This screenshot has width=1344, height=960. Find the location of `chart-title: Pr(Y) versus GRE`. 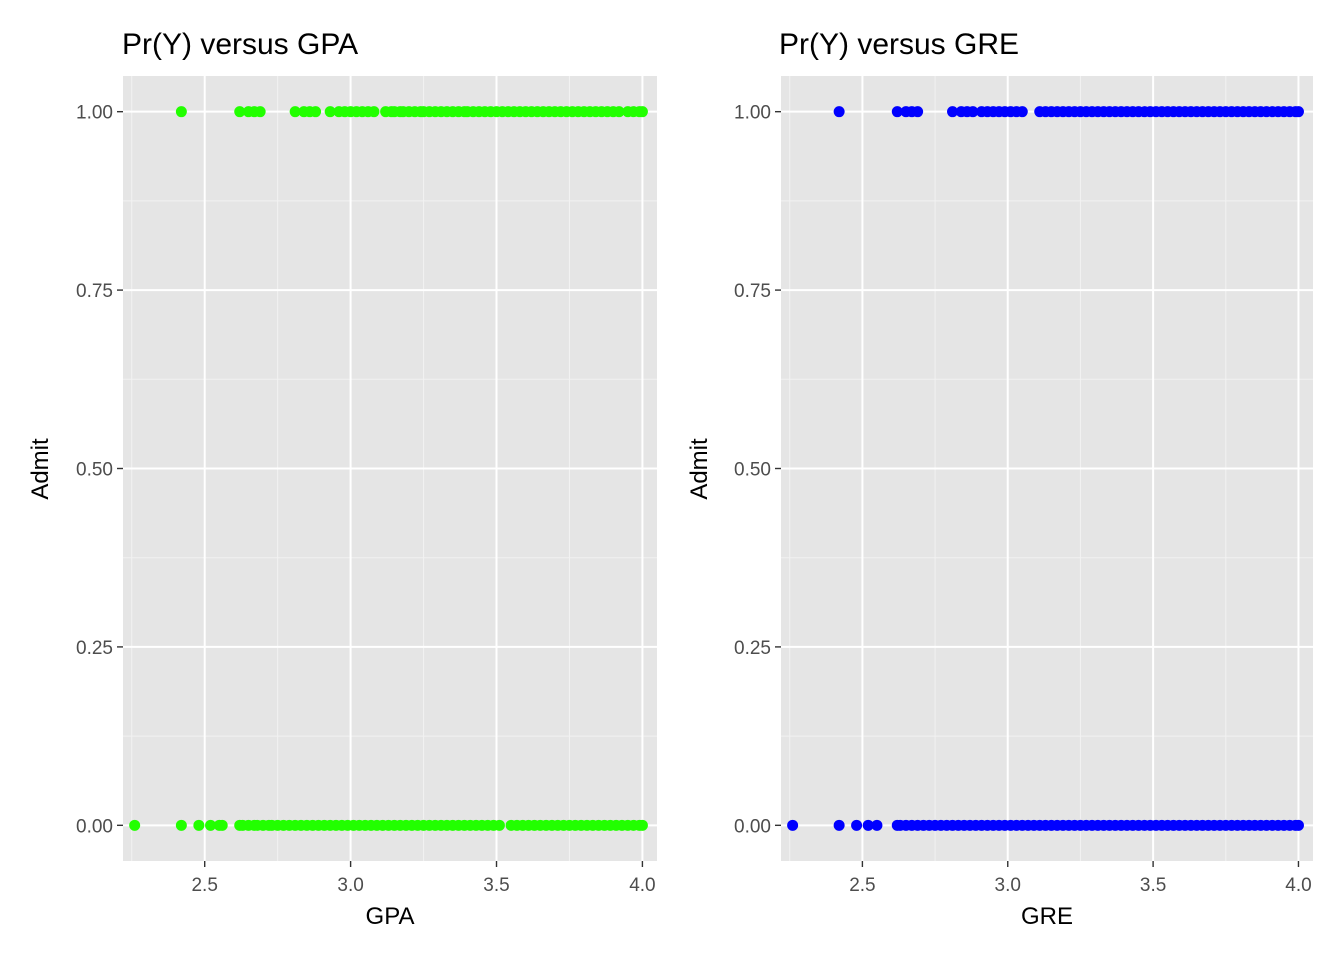

chart-title: Pr(Y) versus GRE is located at coordinates (899, 44).